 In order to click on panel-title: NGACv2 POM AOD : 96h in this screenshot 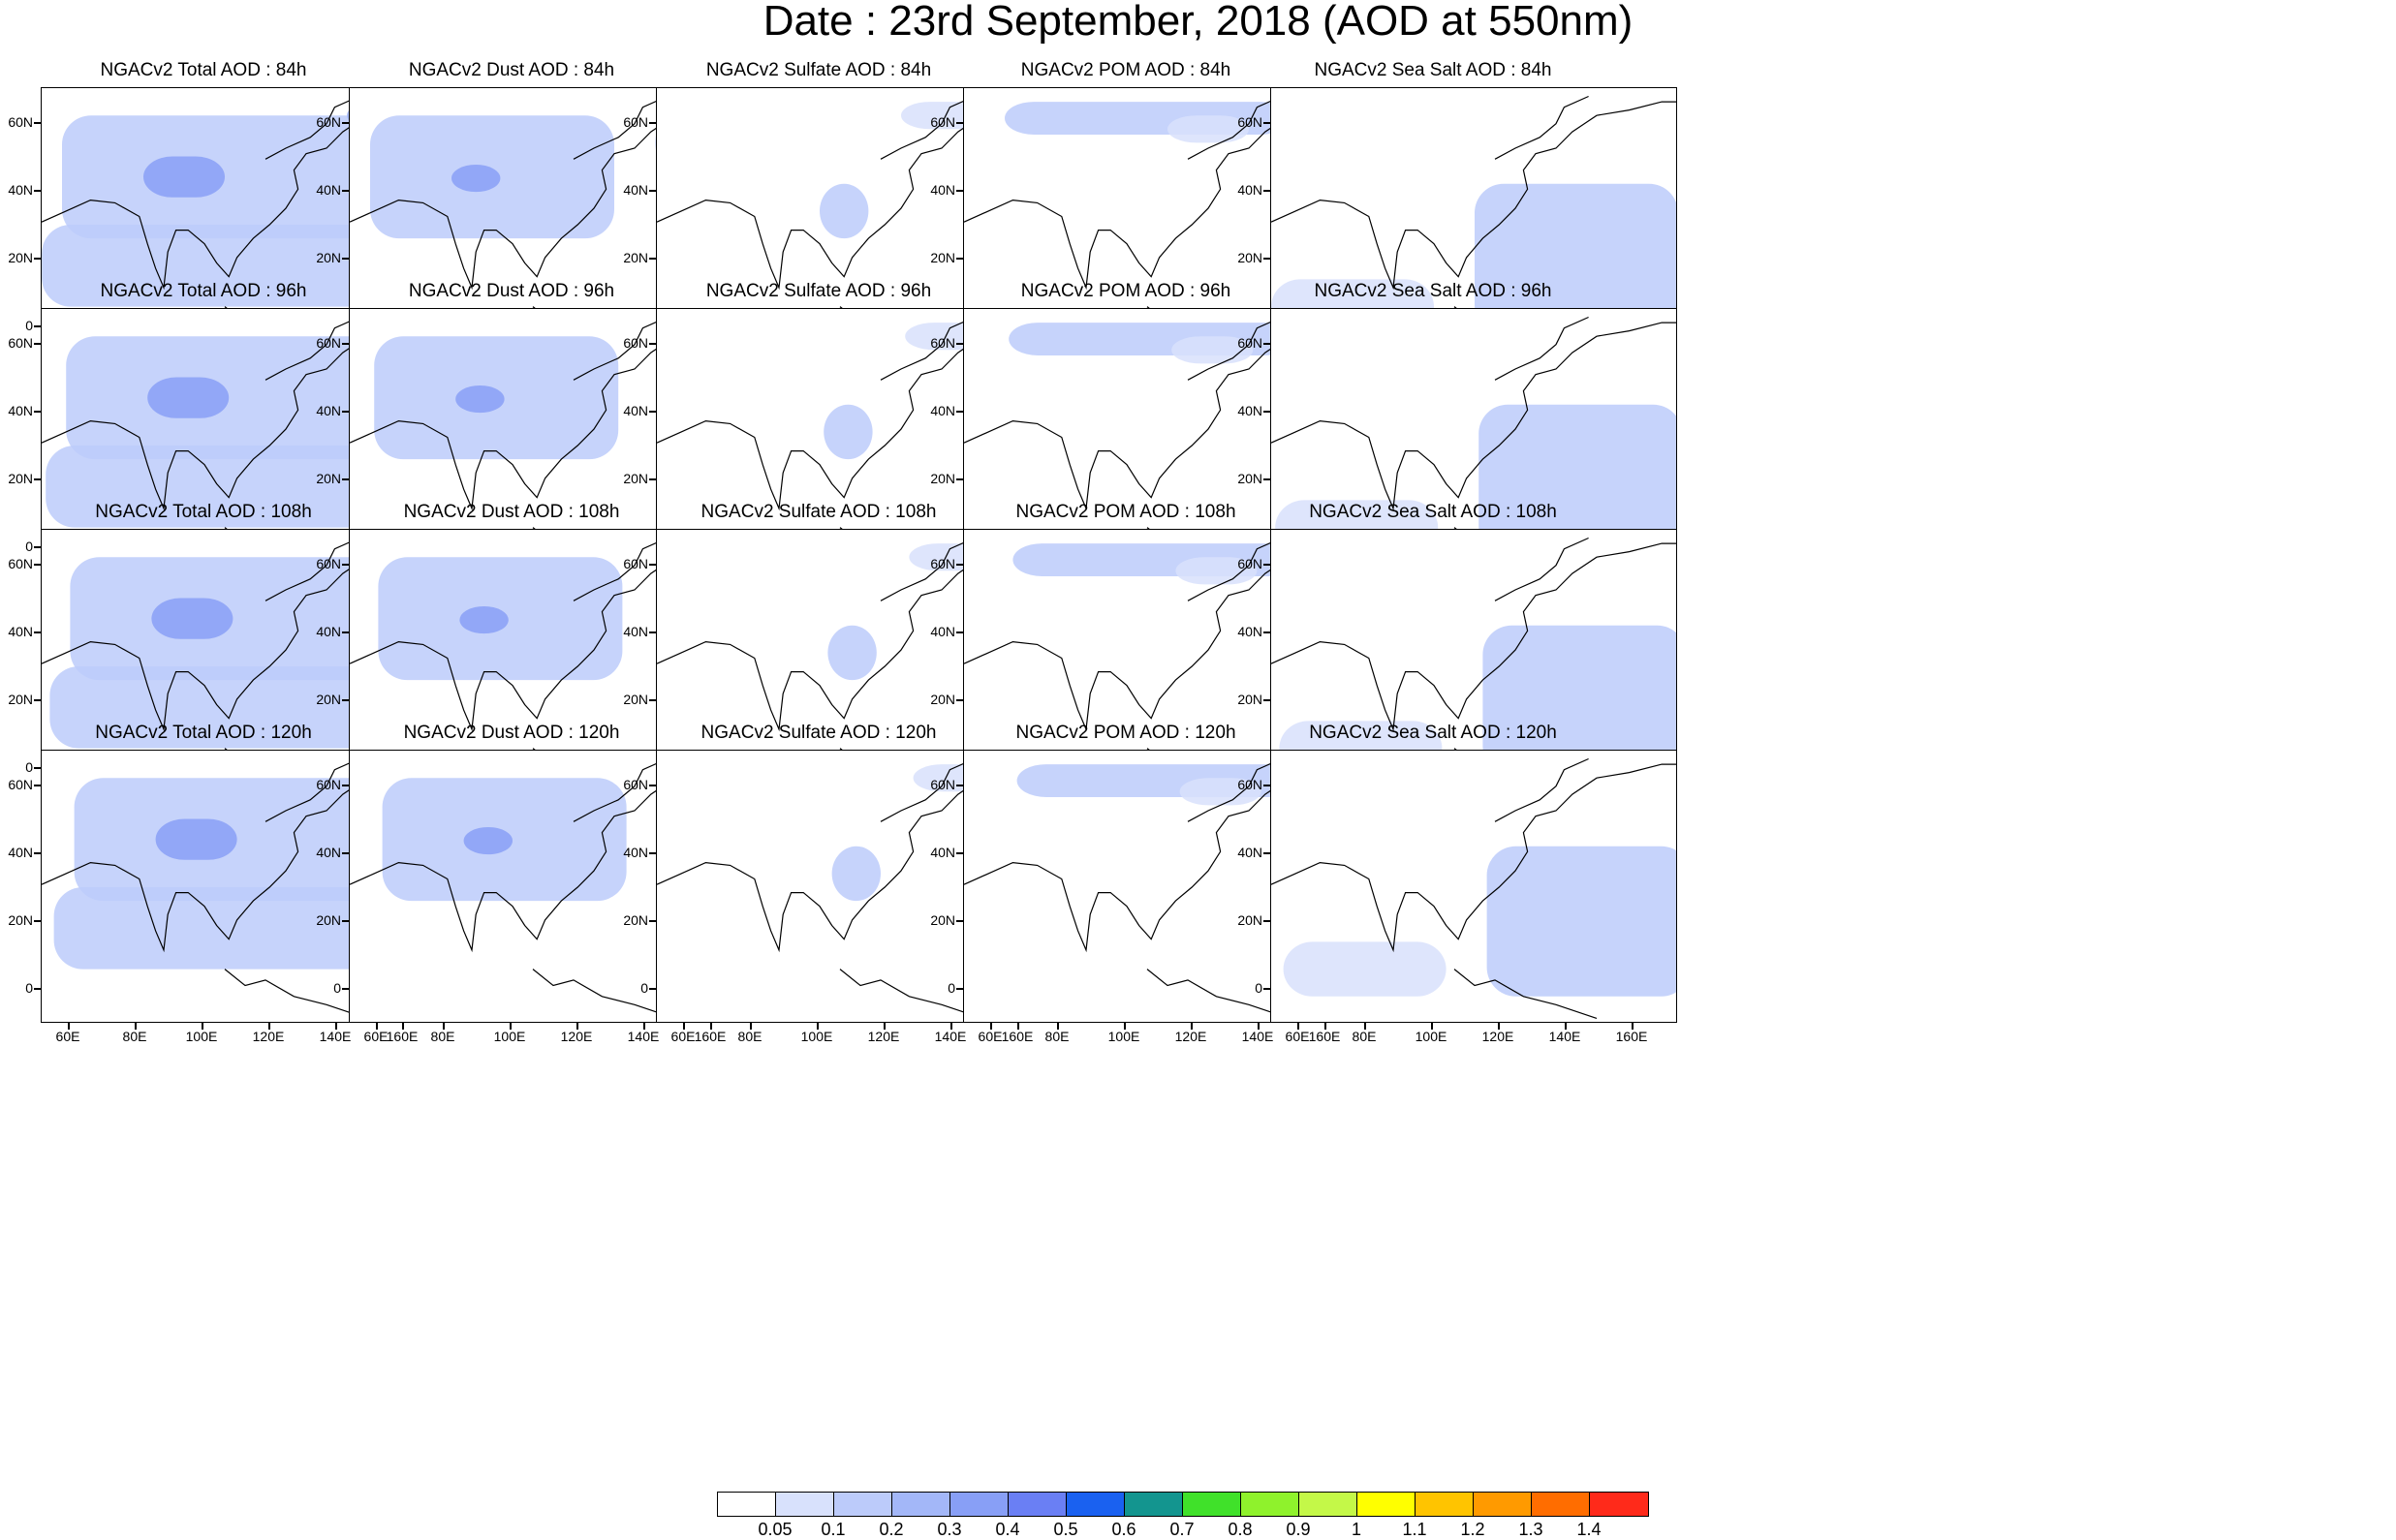, I will do `click(1126, 291)`.